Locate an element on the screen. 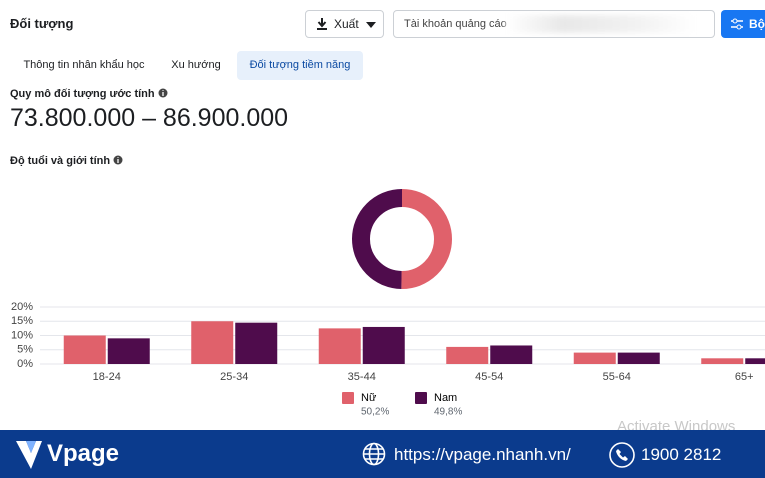 The image size is (765, 478). tab: Thông tin nhân khẩu học is located at coordinates (84, 65).